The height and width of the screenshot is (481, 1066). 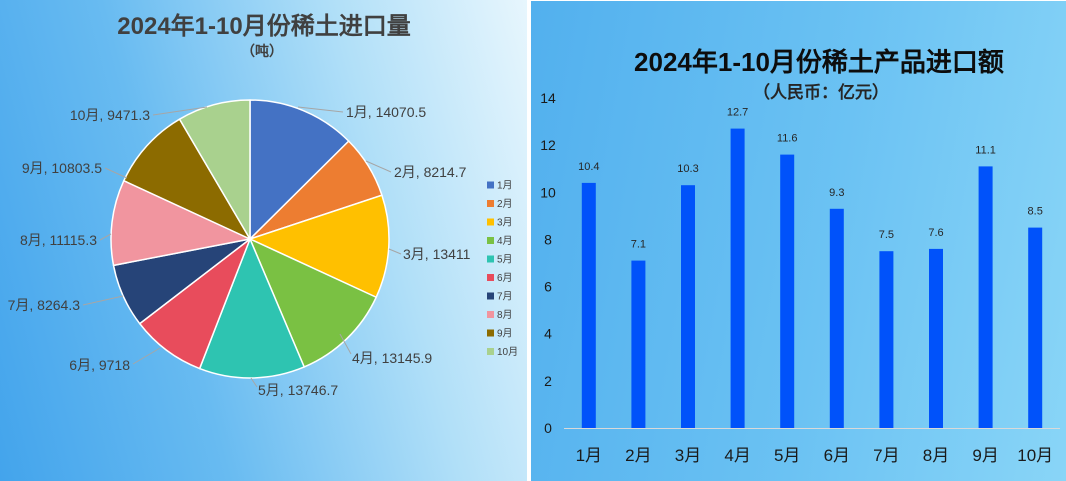 What do you see at coordinates (787, 139) in the screenshot?
I see `bar-data-label: 11.6` at bounding box center [787, 139].